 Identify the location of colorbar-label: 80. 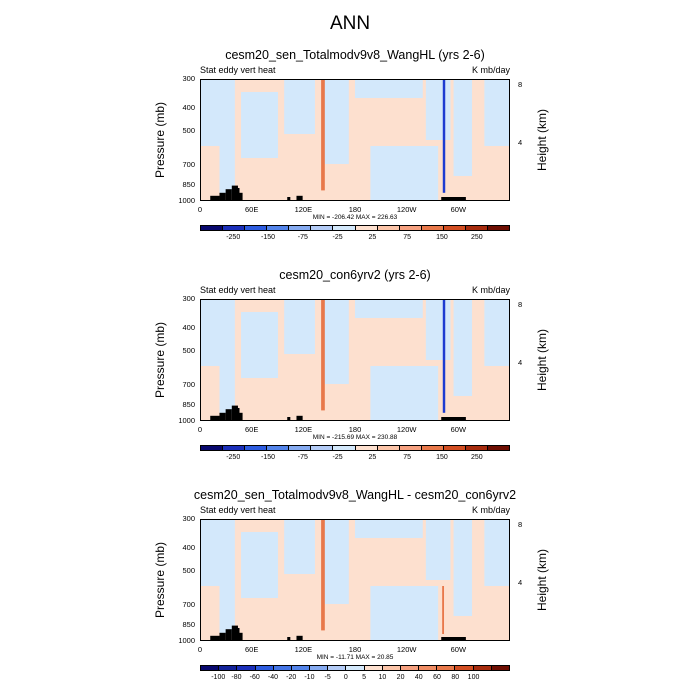
(455, 677).